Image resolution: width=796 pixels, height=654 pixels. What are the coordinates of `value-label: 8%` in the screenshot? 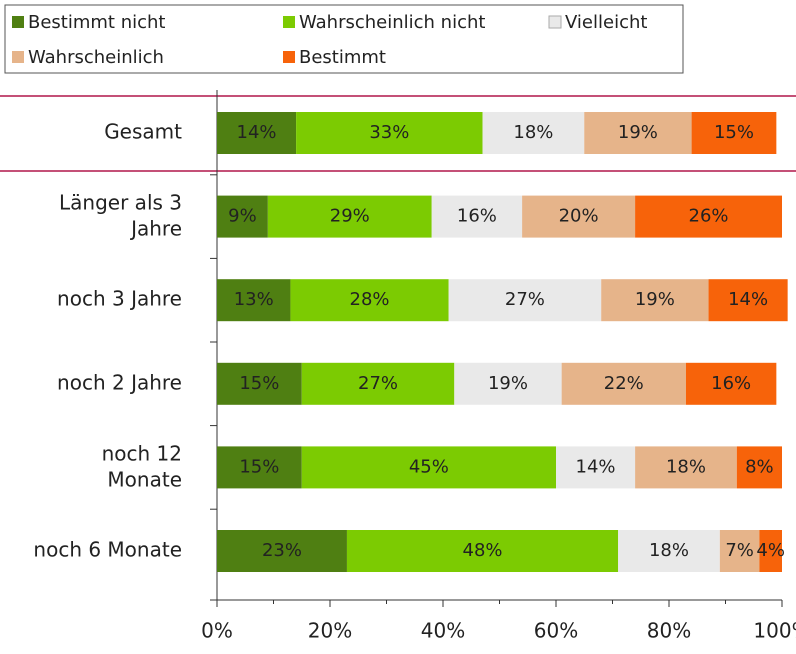 It's located at (759, 466).